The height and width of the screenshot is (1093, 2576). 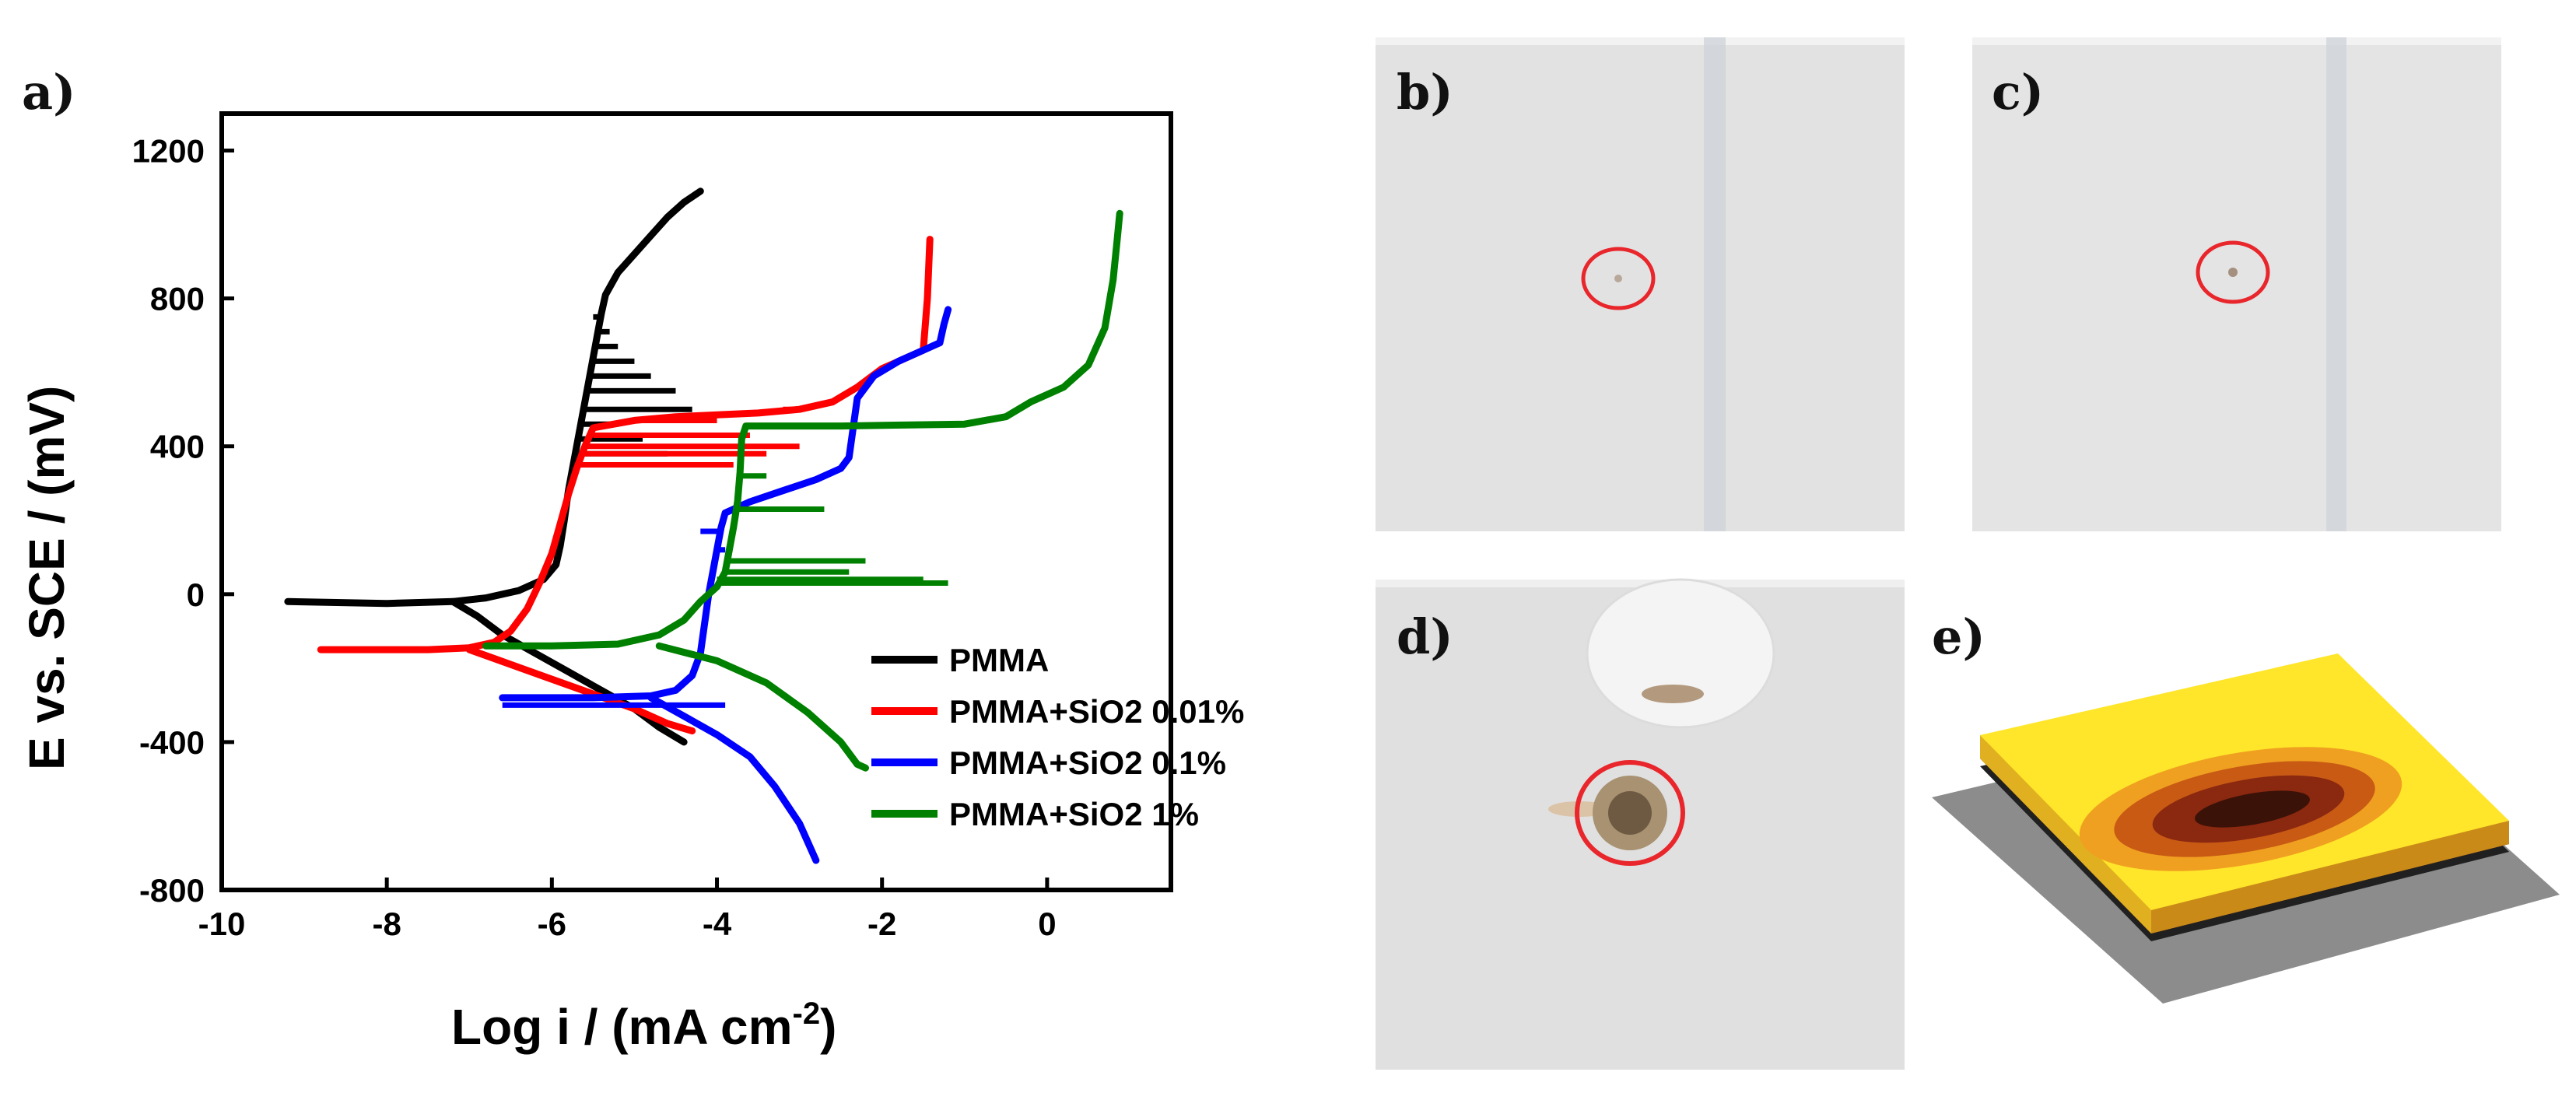 I want to click on y-tick-label: 1200, so click(x=168, y=151).